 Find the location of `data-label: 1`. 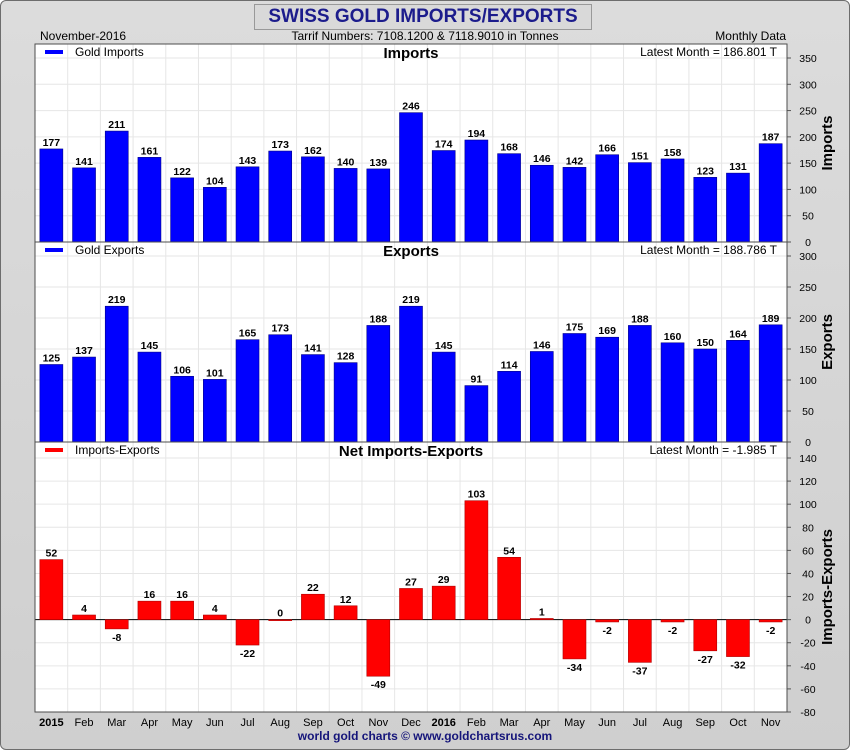

data-label: 1 is located at coordinates (542, 612).